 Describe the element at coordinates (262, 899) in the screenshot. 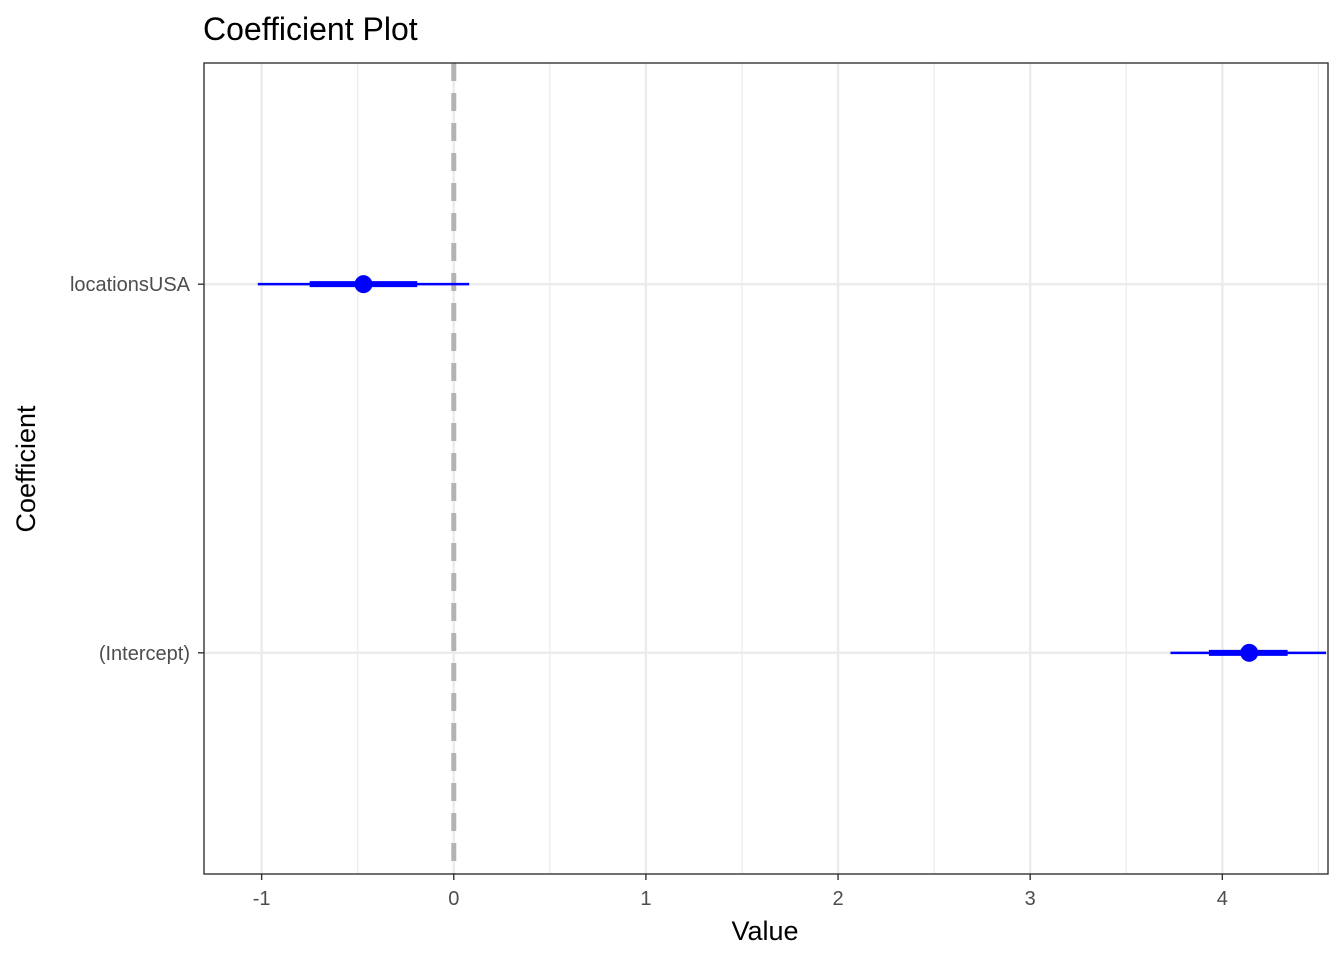

I see `x-tick-label: -1` at that location.